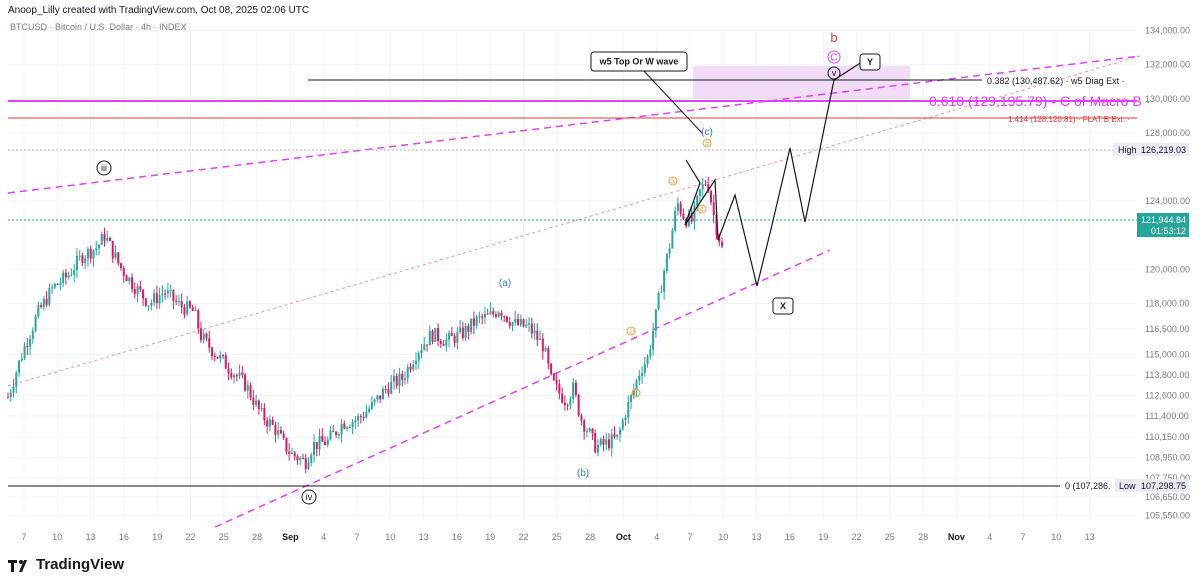 The width and height of the screenshot is (1200, 585). What do you see at coordinates (1056, 537) in the screenshot?
I see `x-tick-label: 10` at bounding box center [1056, 537].